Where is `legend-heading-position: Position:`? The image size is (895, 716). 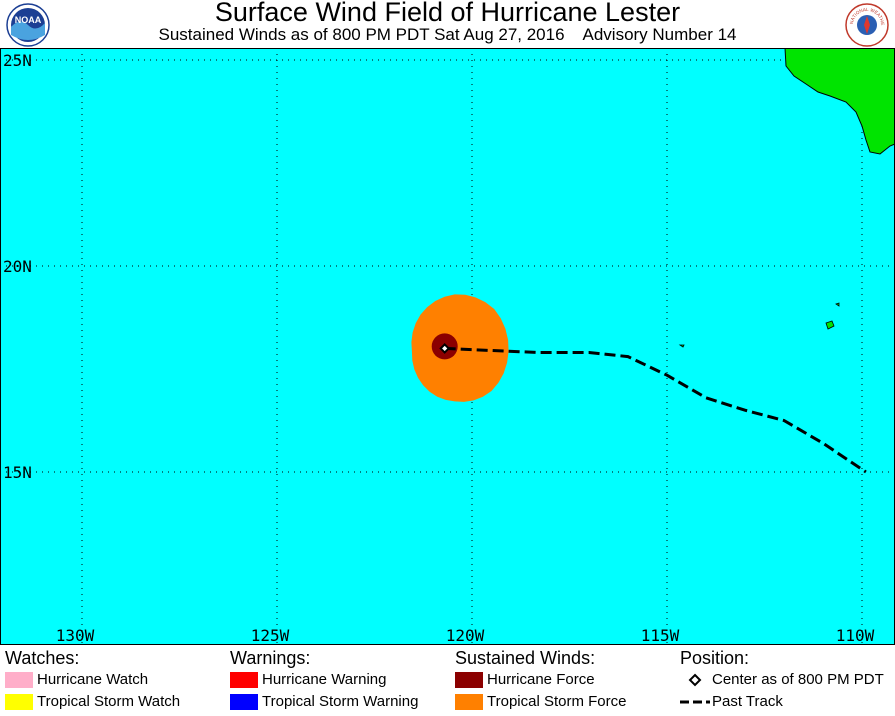 legend-heading-position: Position: is located at coordinates (715, 658).